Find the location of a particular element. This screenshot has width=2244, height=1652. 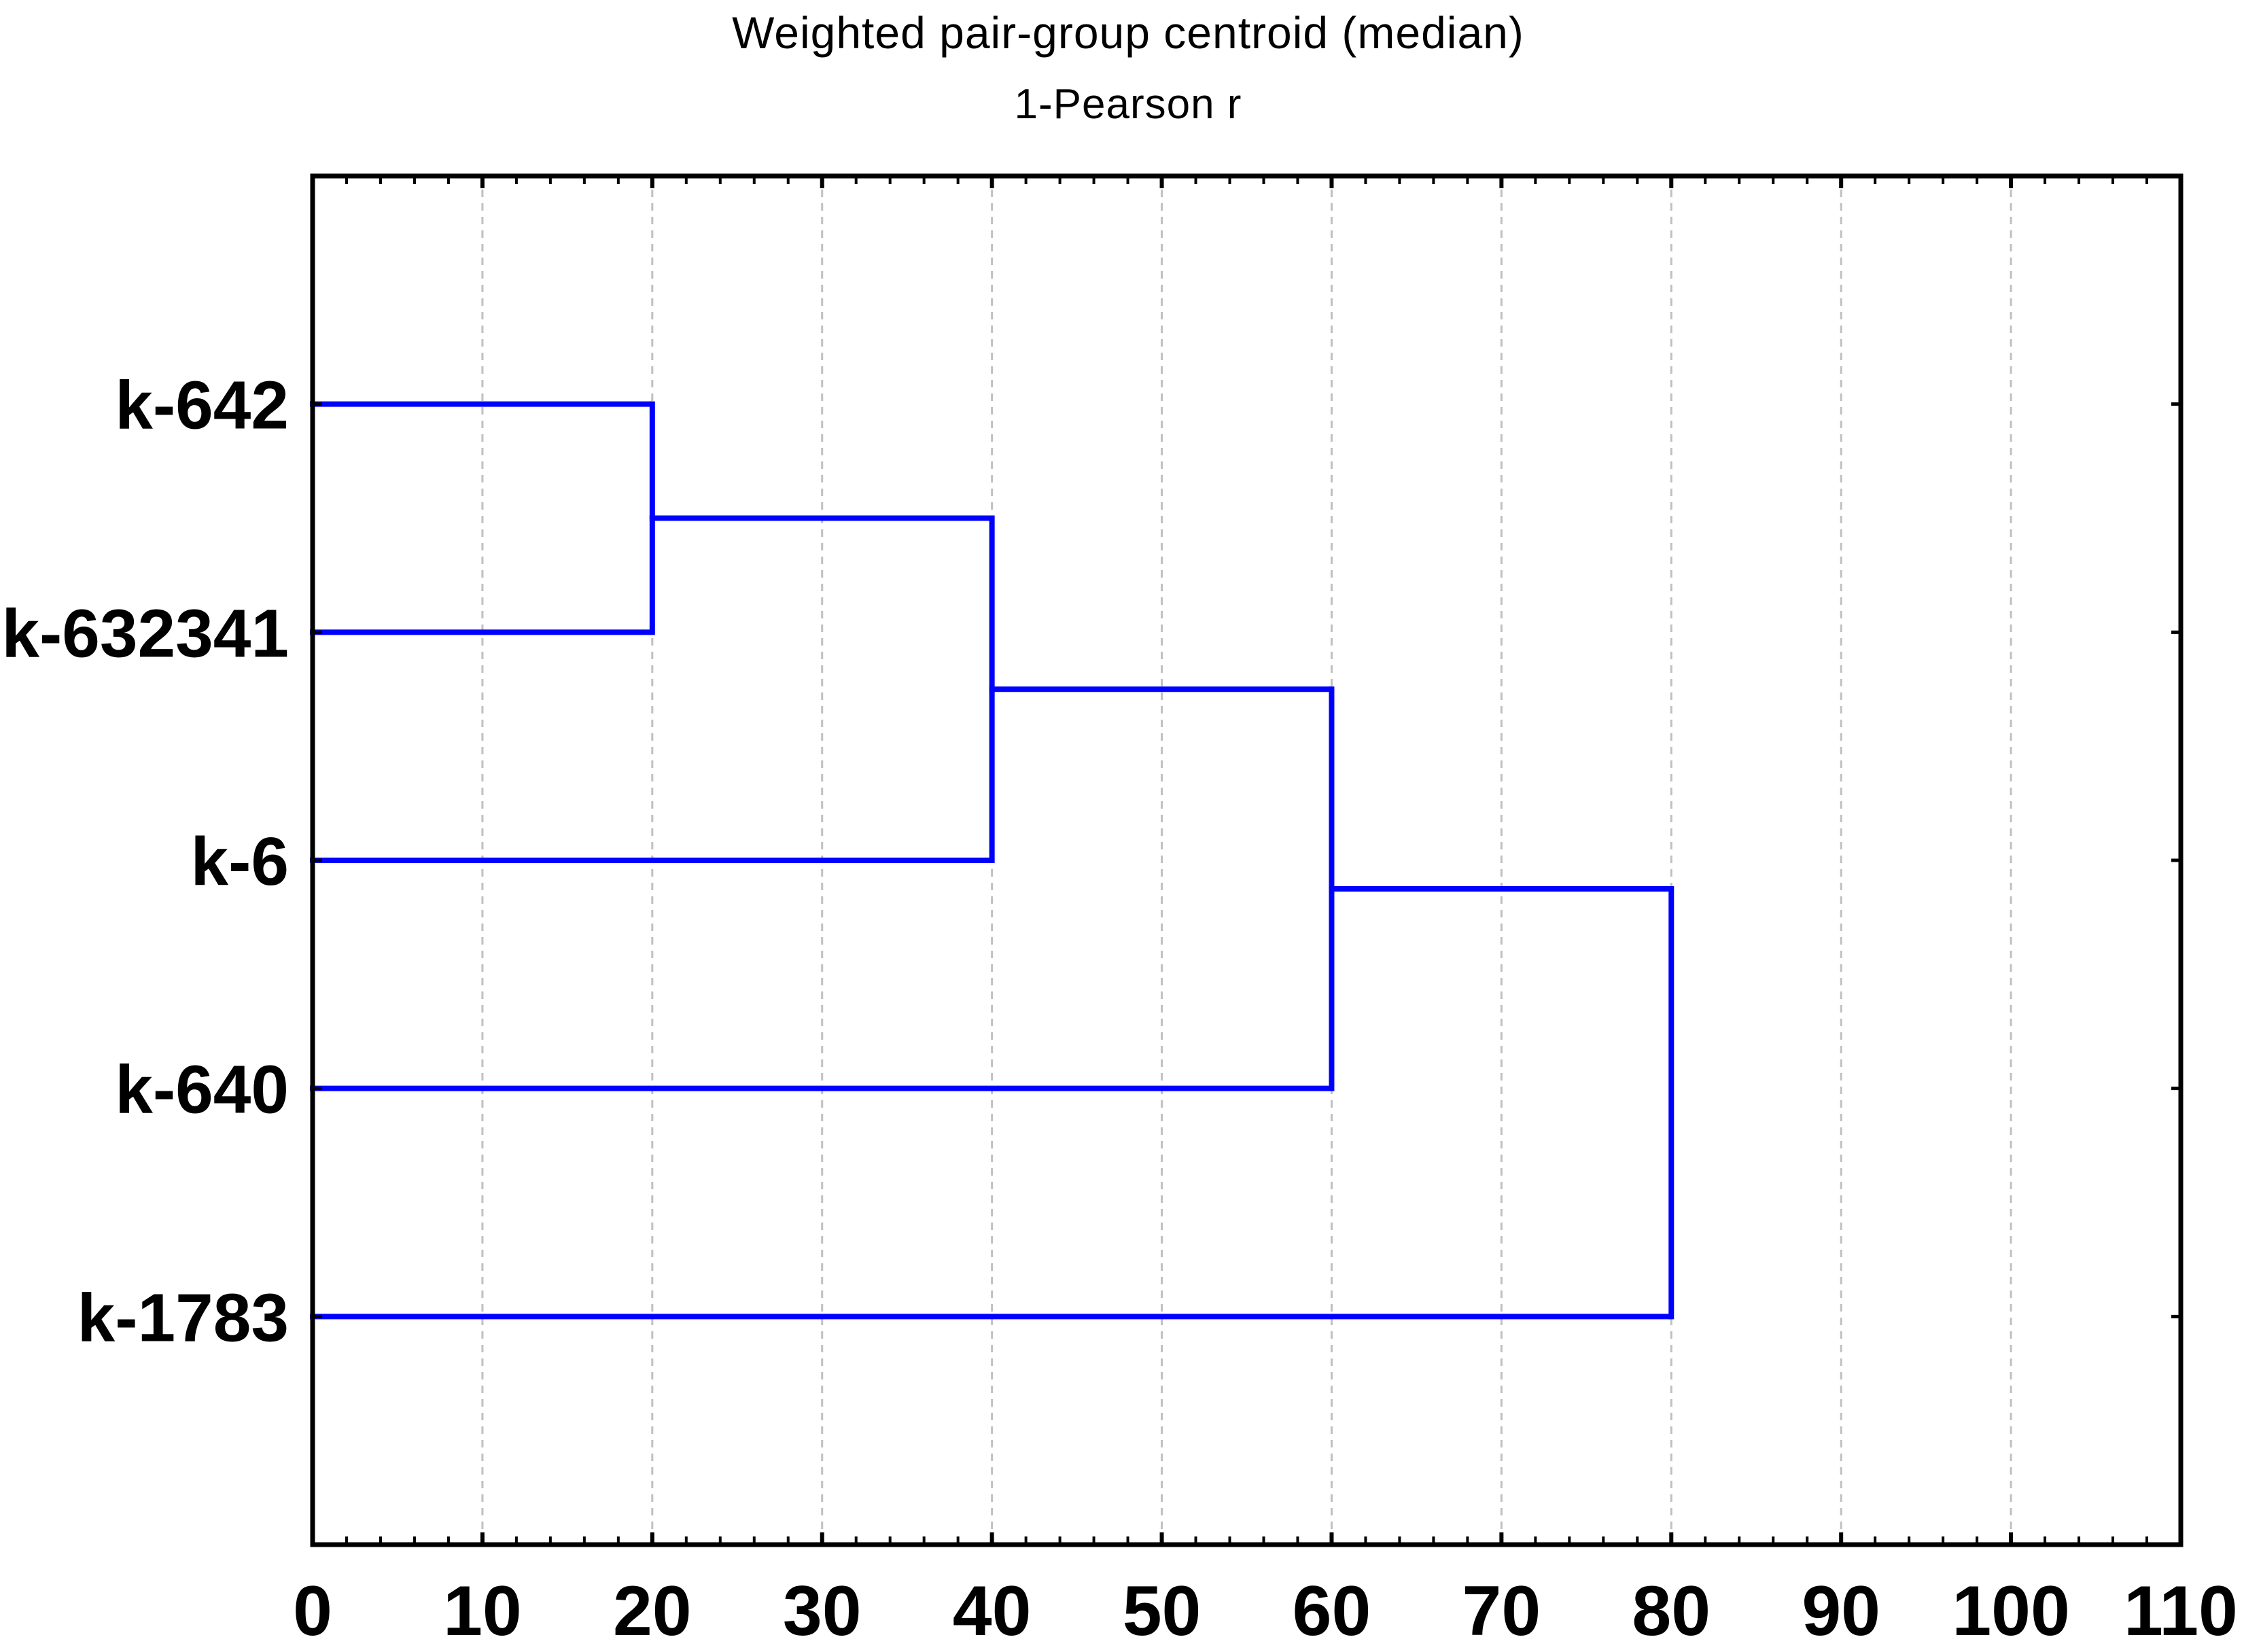

x-axis-tick-label: 10 is located at coordinates (483, 1611).